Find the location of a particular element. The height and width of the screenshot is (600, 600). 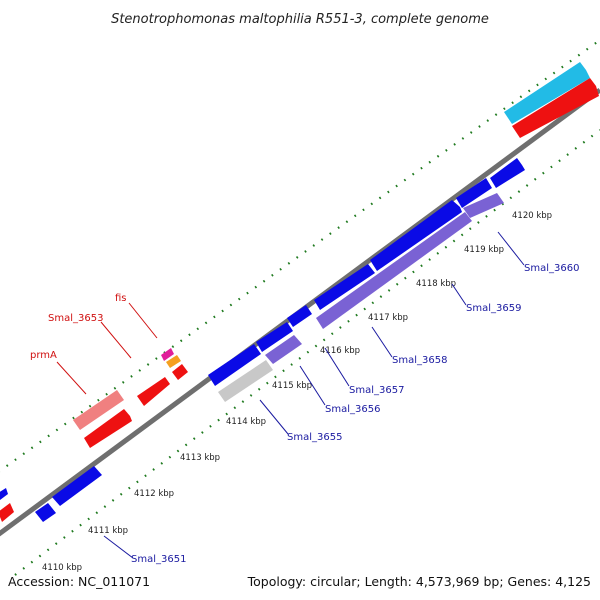

gene-cyan is located at coordinates (547, 93).